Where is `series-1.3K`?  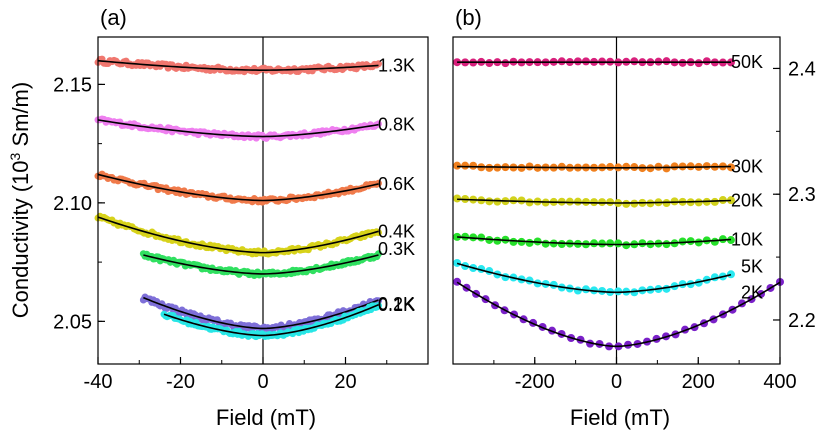
series-1.3K is located at coordinates (238, 65).